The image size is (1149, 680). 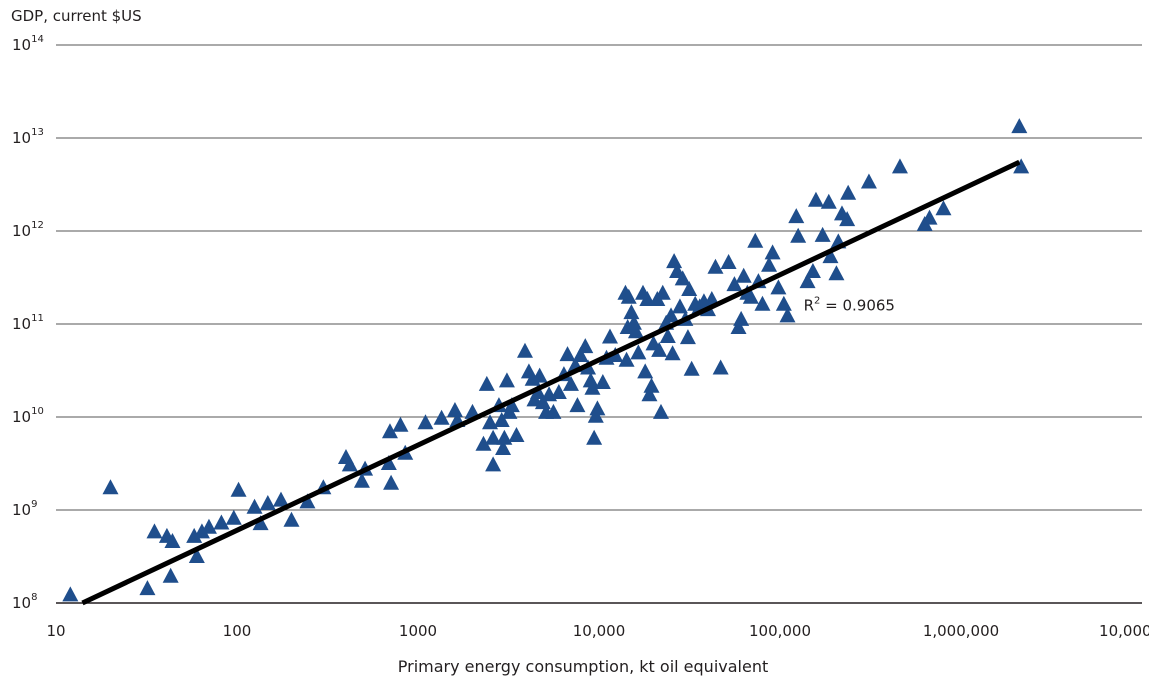 I want to click on y-tick-label: 108, so click(x=24, y=602).